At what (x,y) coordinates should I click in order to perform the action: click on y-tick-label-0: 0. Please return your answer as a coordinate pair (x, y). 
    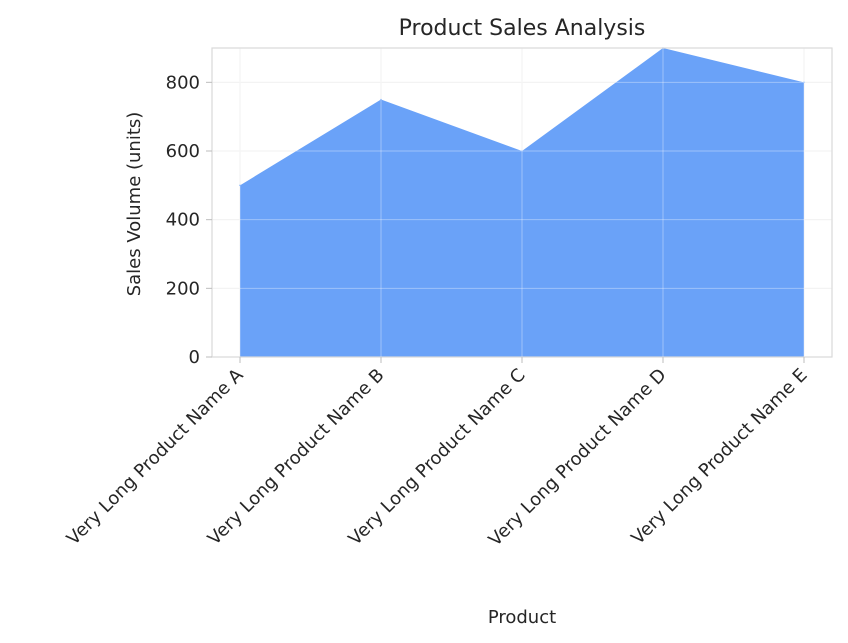
    Looking at the image, I should click on (194, 357).